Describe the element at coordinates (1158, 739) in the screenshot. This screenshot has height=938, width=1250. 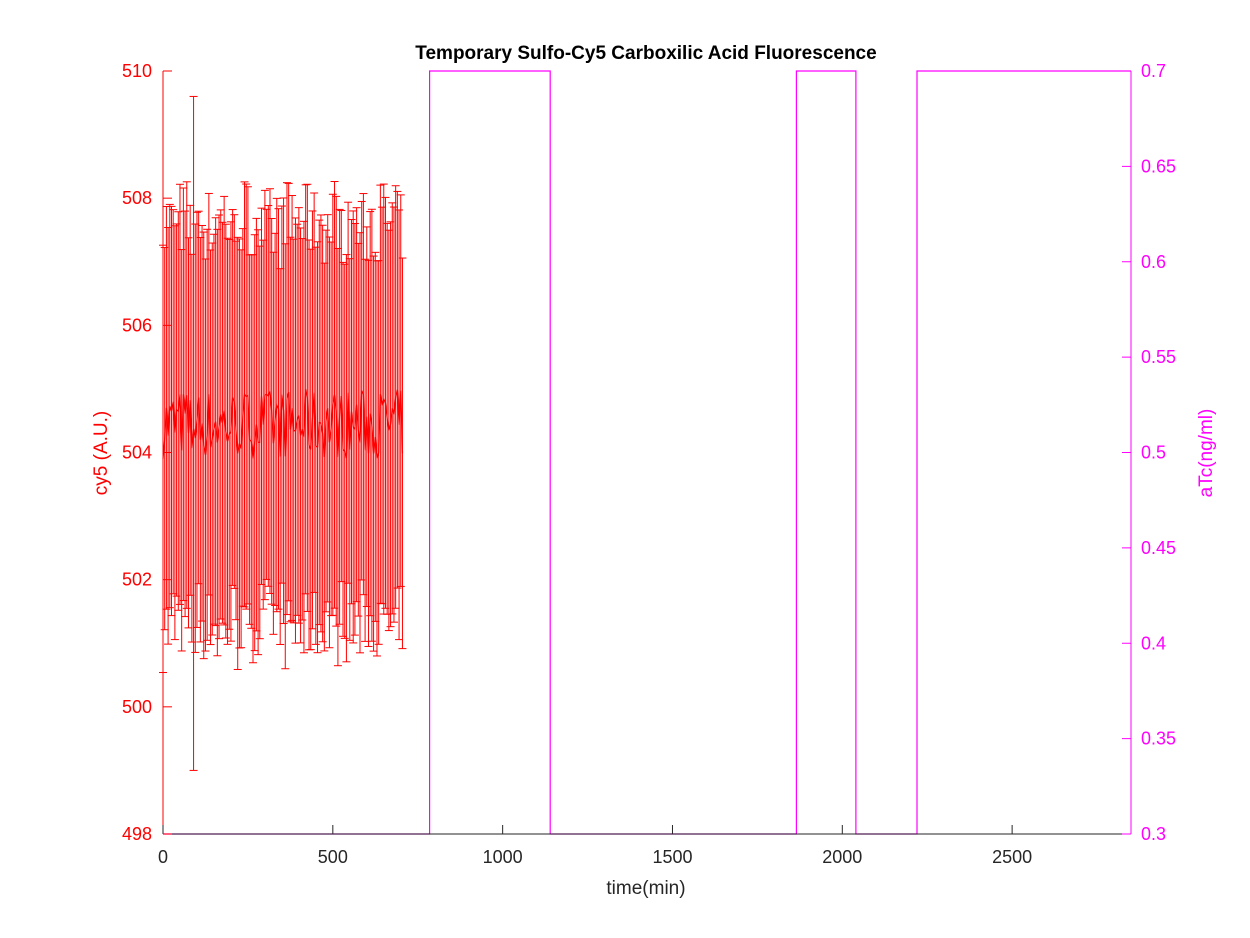
I see `right-tick-label: 0.35` at that location.